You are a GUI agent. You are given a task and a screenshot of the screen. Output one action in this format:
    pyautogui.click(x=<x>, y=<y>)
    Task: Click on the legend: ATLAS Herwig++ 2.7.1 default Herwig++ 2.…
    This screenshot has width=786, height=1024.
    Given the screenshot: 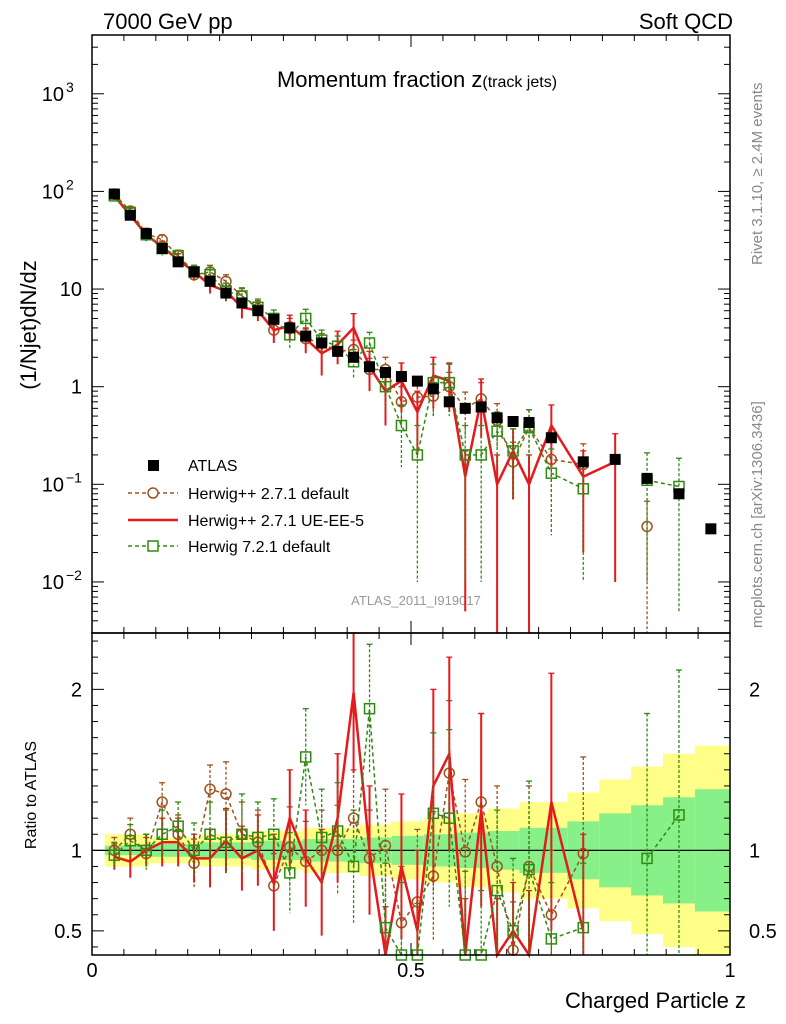 What is the action you would take?
    pyautogui.click(x=246, y=507)
    